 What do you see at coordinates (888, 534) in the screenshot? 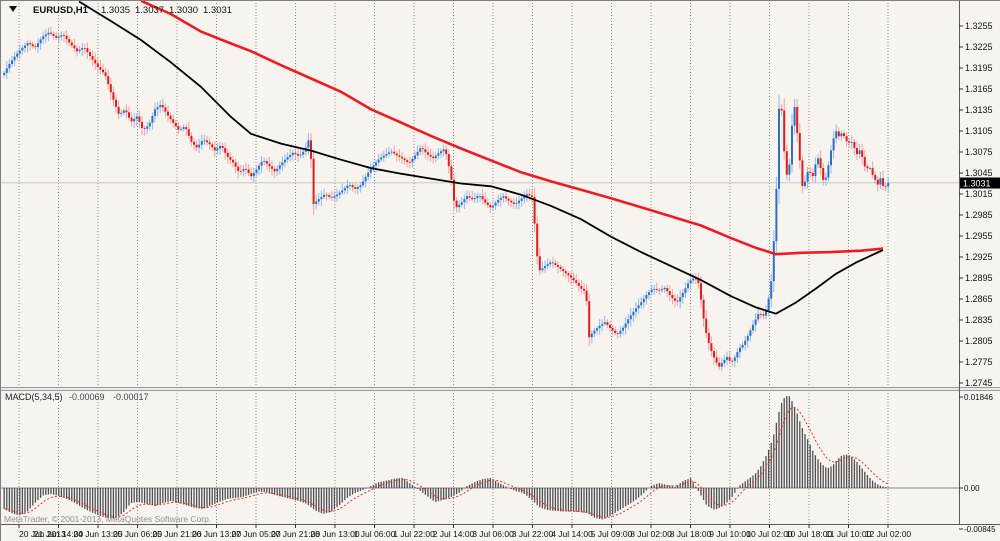
I see `time-label: 12 Jul 02:00` at bounding box center [888, 534].